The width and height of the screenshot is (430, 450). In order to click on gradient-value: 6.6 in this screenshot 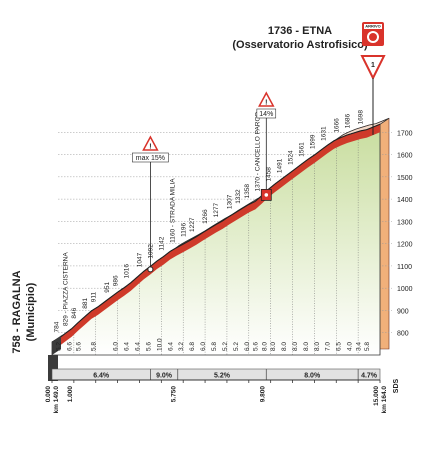, I will do `click(70, 346)`.